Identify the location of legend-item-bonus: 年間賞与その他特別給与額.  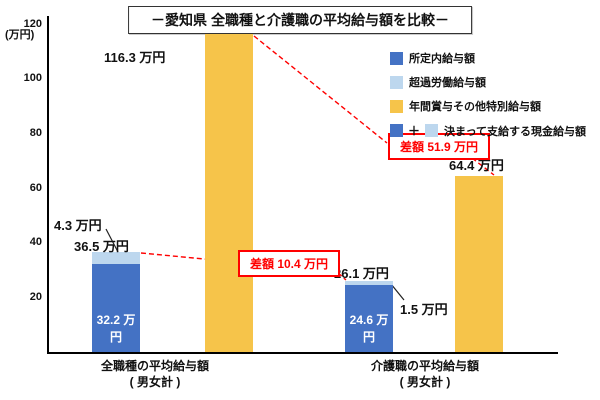
(488, 106).